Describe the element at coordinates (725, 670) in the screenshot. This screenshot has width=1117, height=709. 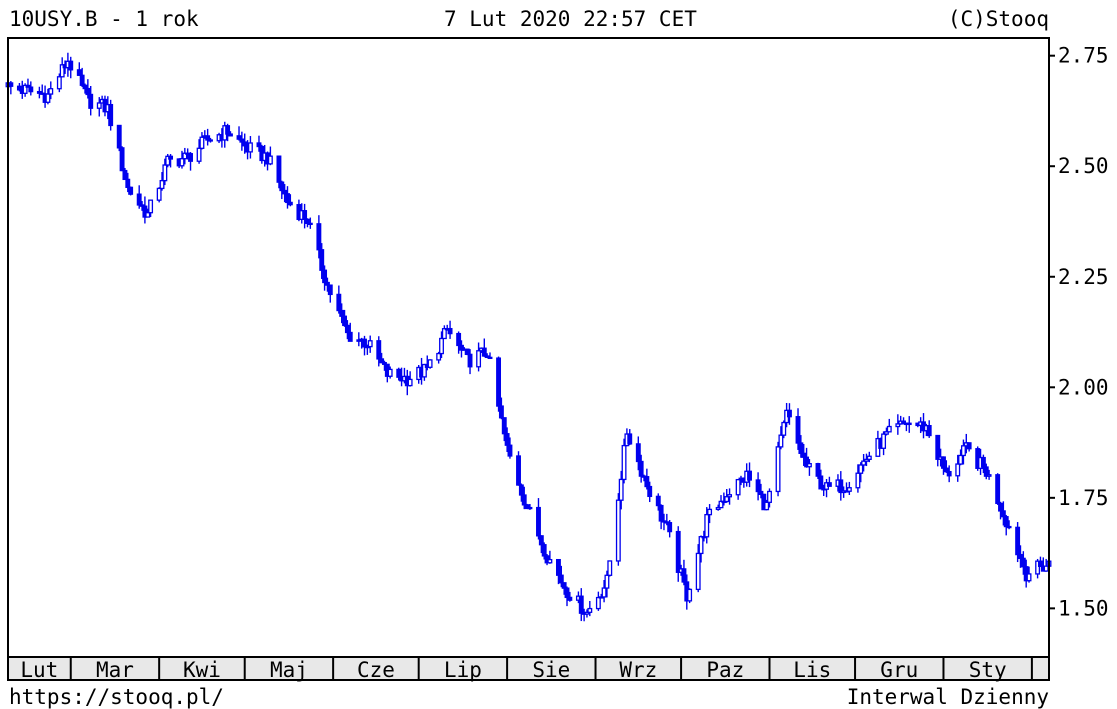
I see `x-tick-label: Paz` at that location.